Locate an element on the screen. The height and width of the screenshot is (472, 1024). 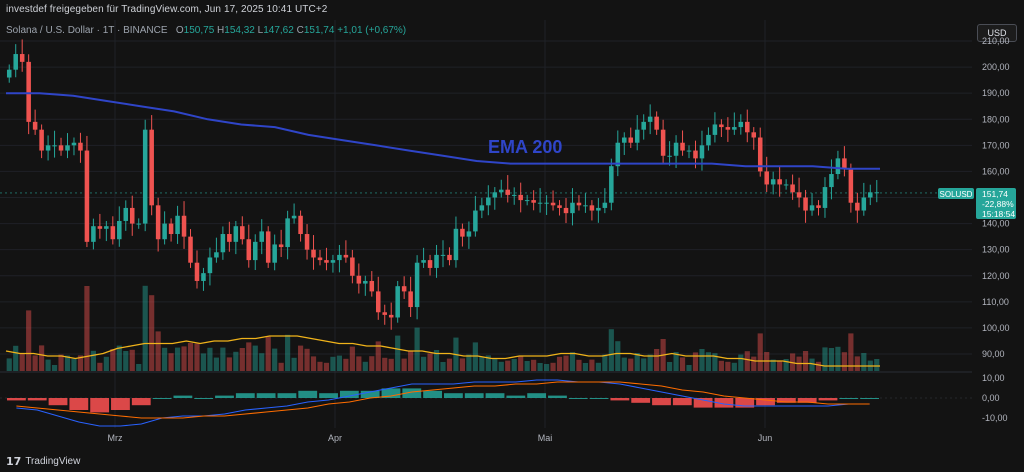
price-tick-label: 110,00 is located at coordinates (995, 302).